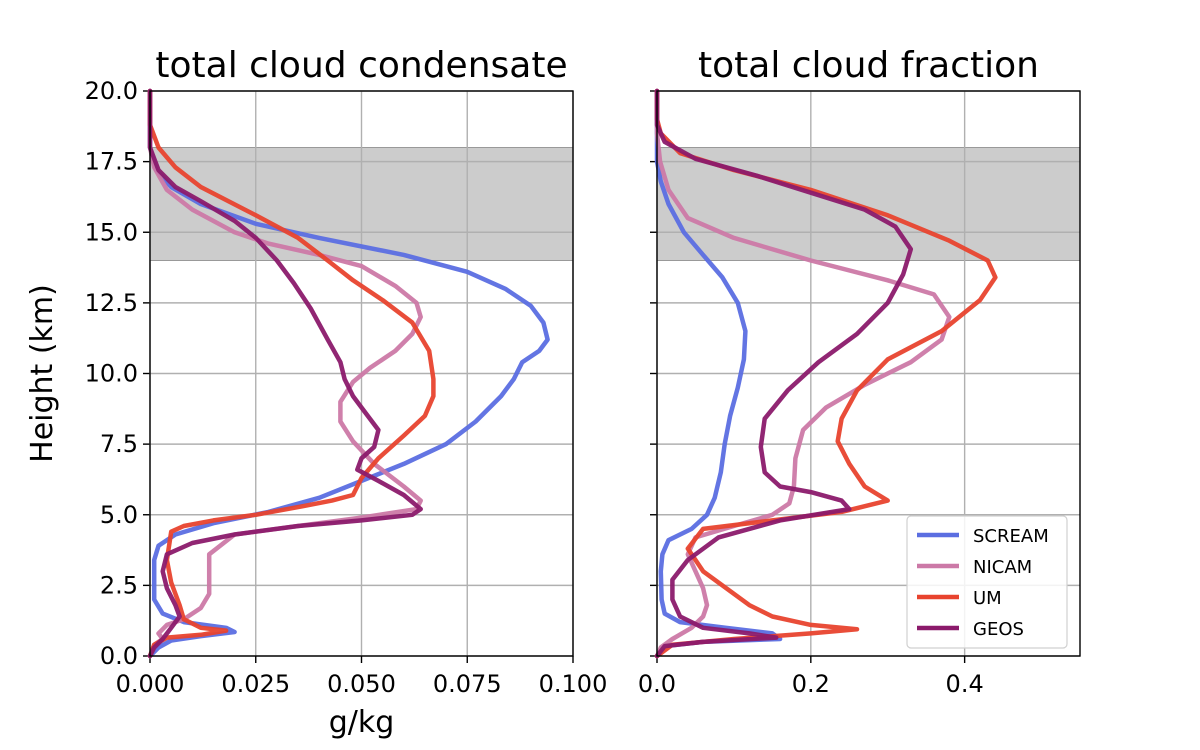 The width and height of the screenshot is (1200, 750). I want to click on legend-label-um: UM, so click(987, 598).